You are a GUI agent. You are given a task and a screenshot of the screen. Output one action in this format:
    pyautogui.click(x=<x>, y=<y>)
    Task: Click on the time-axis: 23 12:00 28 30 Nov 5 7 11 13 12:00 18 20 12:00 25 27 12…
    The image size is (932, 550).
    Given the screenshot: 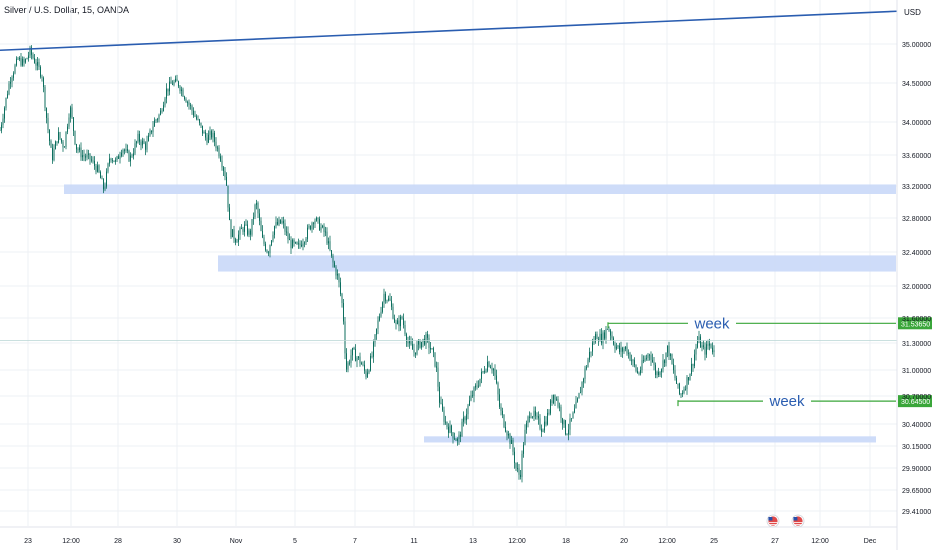 What is the action you would take?
    pyautogui.click(x=448, y=535)
    